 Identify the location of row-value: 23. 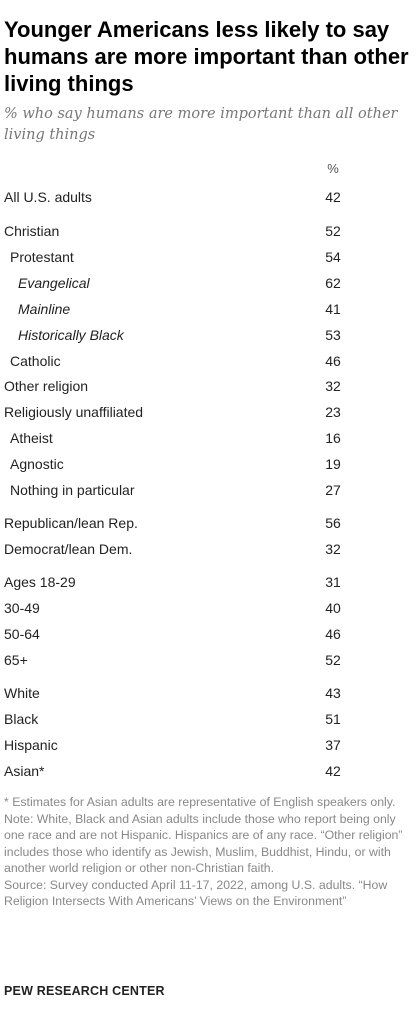
(333, 412).